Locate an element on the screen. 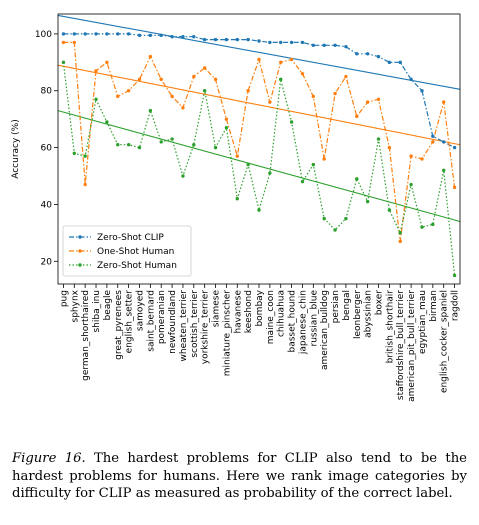 The height and width of the screenshot is (525, 479). figure-label: Figure 16. is located at coordinates (49, 458).